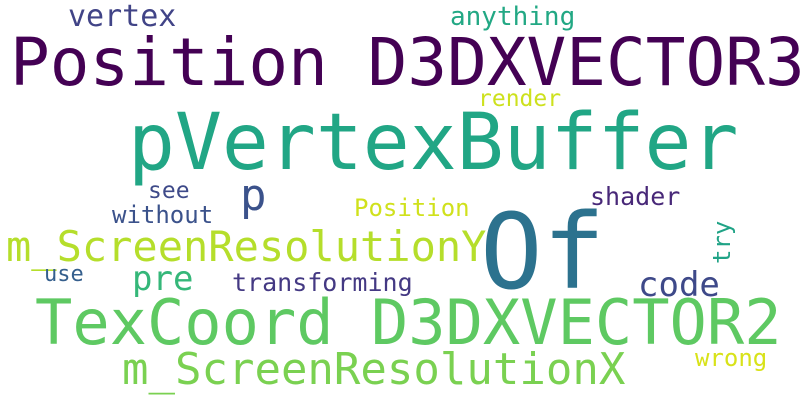 This screenshot has width=800, height=400. I want to click on word-try: try, so click(722, 242).